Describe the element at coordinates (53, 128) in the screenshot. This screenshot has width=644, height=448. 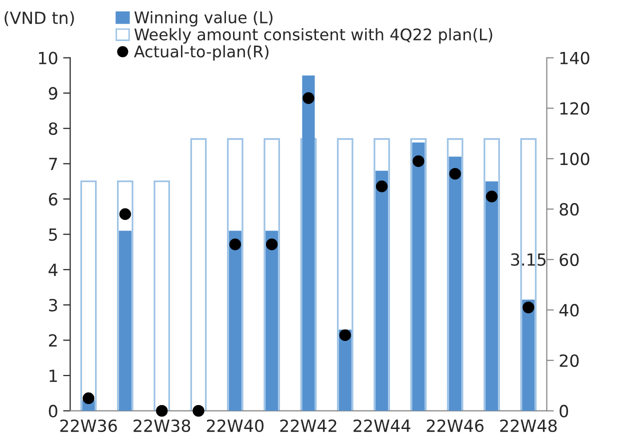
I see `y-tick-label: 8` at that location.